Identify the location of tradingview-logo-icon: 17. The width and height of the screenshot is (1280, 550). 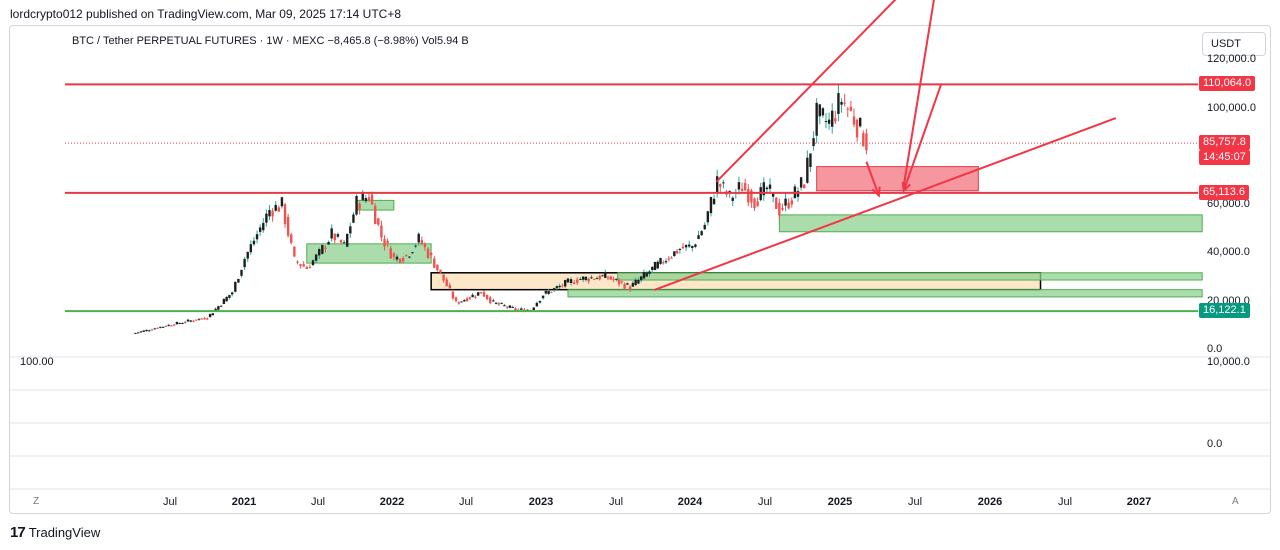
(18, 532).